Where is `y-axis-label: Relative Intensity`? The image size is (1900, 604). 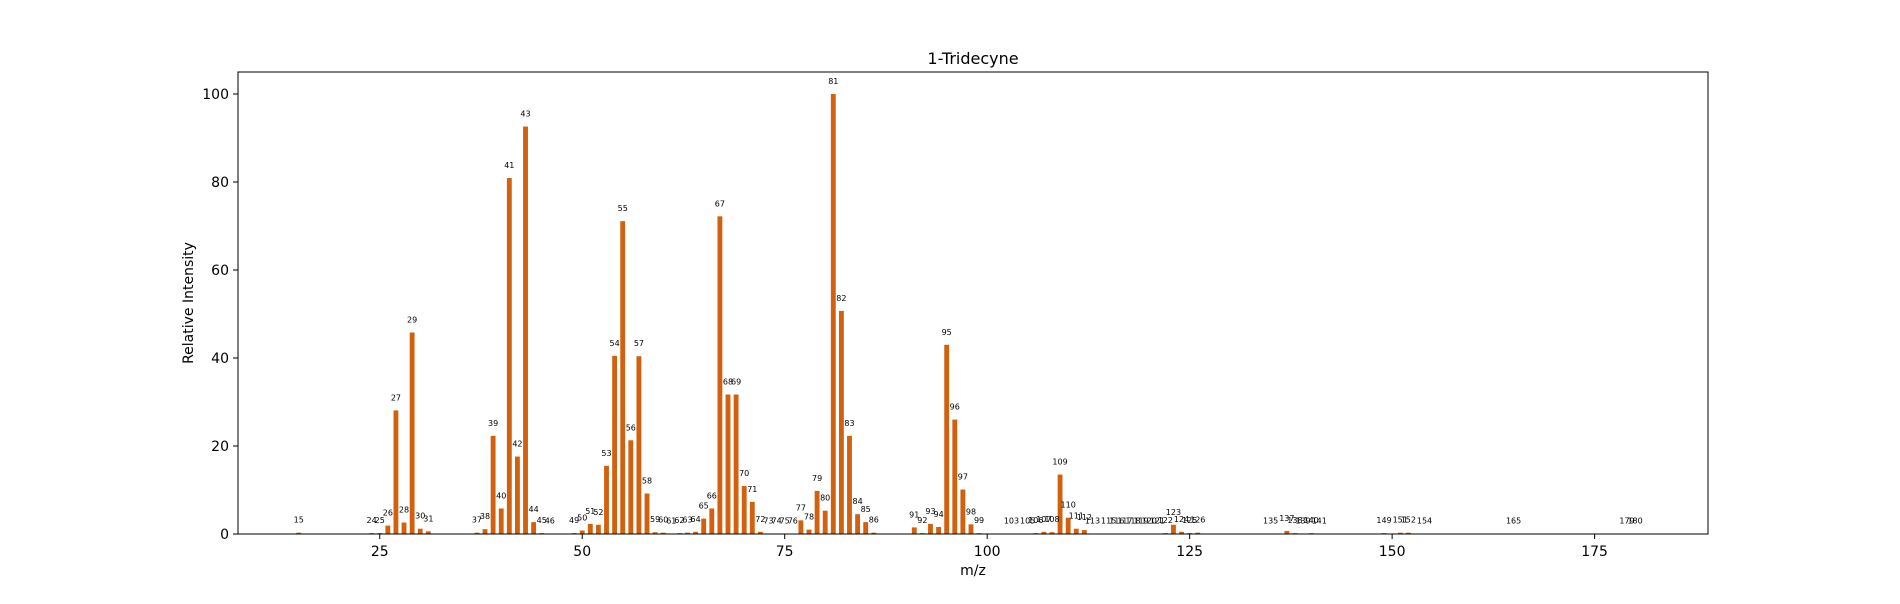
y-axis-label: Relative Intensity is located at coordinates (189, 303).